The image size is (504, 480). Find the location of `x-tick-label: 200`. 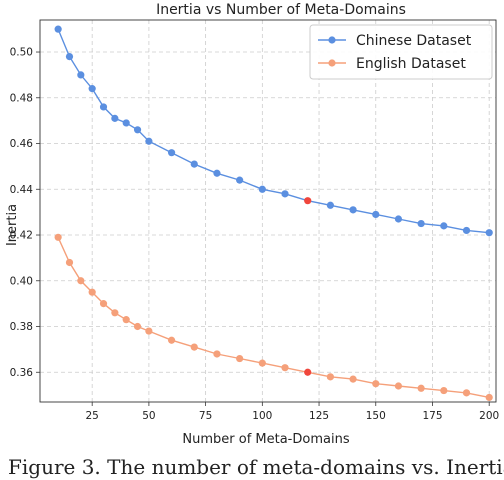

x-tick-label: 200 is located at coordinates (489, 416).